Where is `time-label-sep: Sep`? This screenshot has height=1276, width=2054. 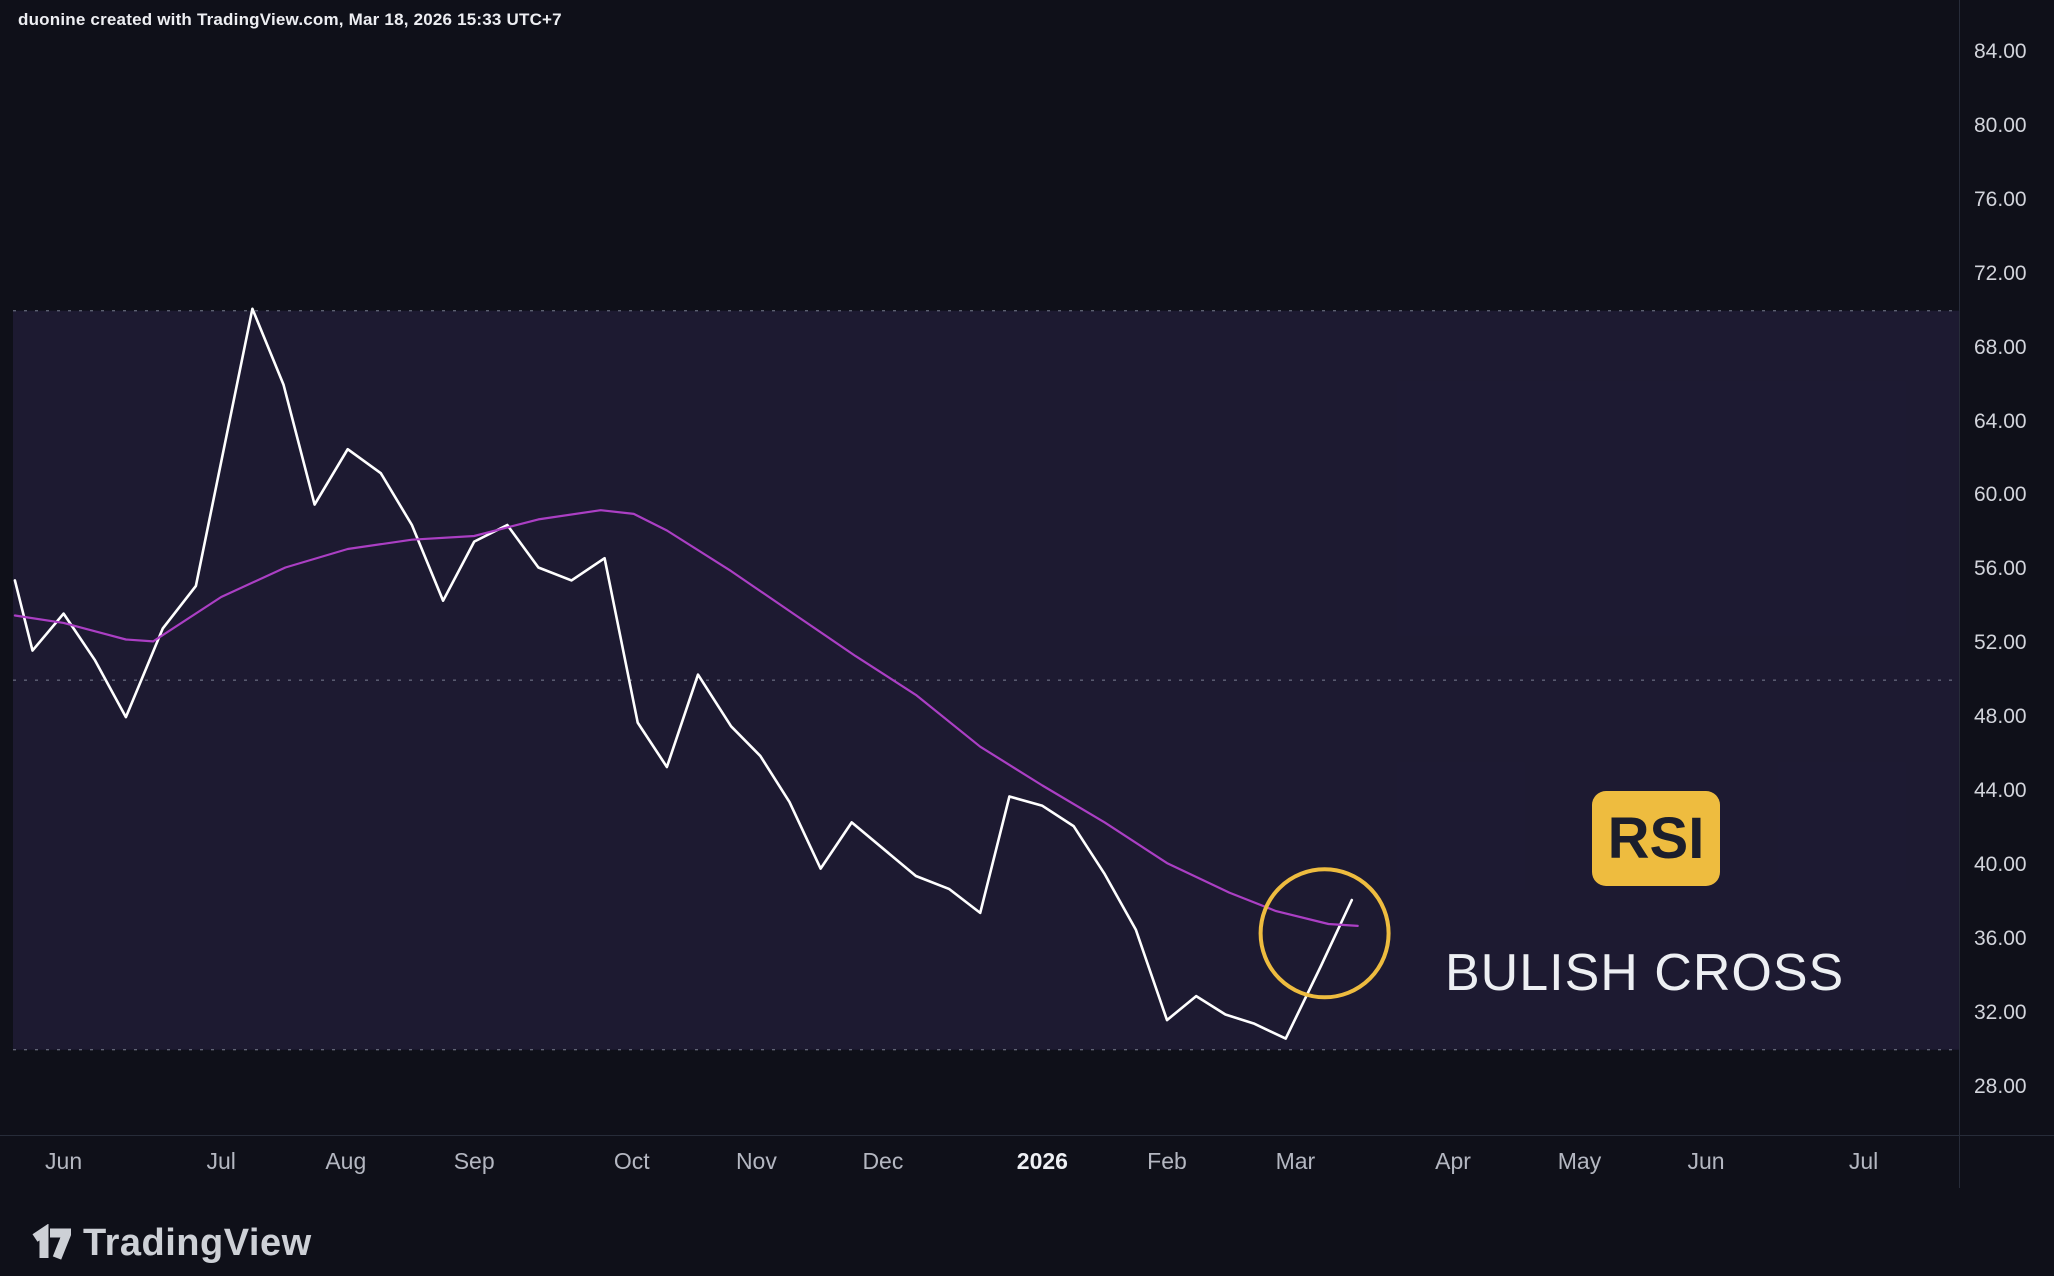
time-label-sep: Sep is located at coordinates (474, 1161).